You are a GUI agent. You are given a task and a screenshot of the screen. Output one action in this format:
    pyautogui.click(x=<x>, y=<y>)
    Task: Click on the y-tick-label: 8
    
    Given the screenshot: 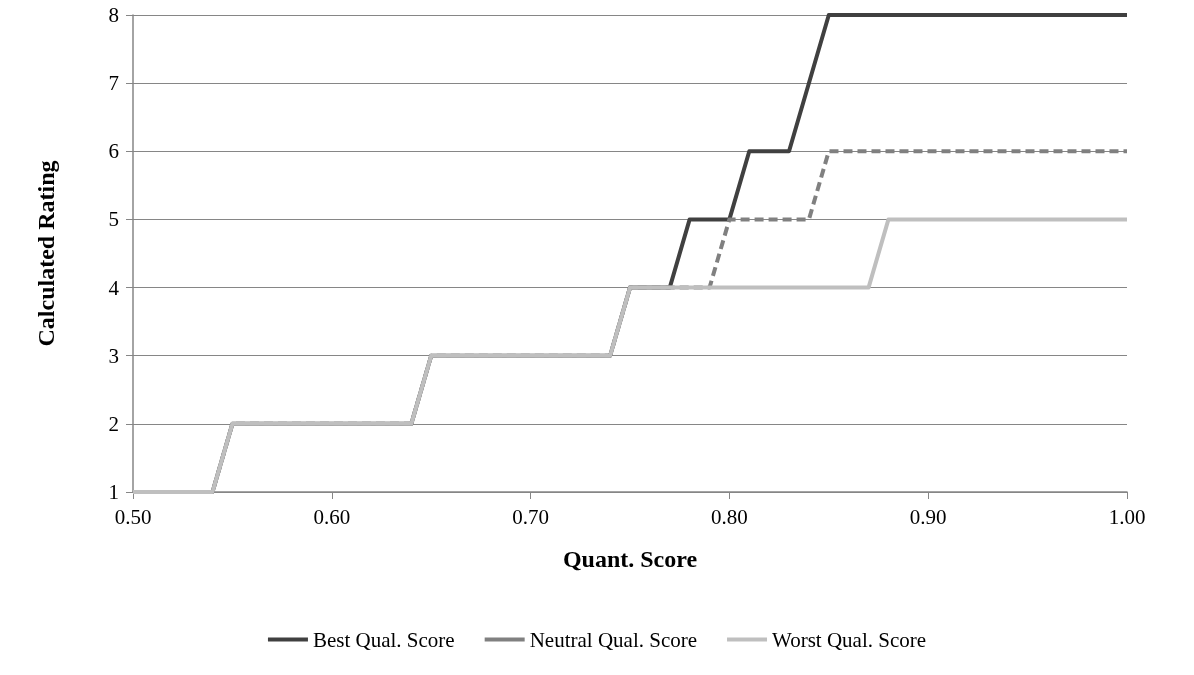 What is the action you would take?
    pyautogui.click(x=113, y=15)
    